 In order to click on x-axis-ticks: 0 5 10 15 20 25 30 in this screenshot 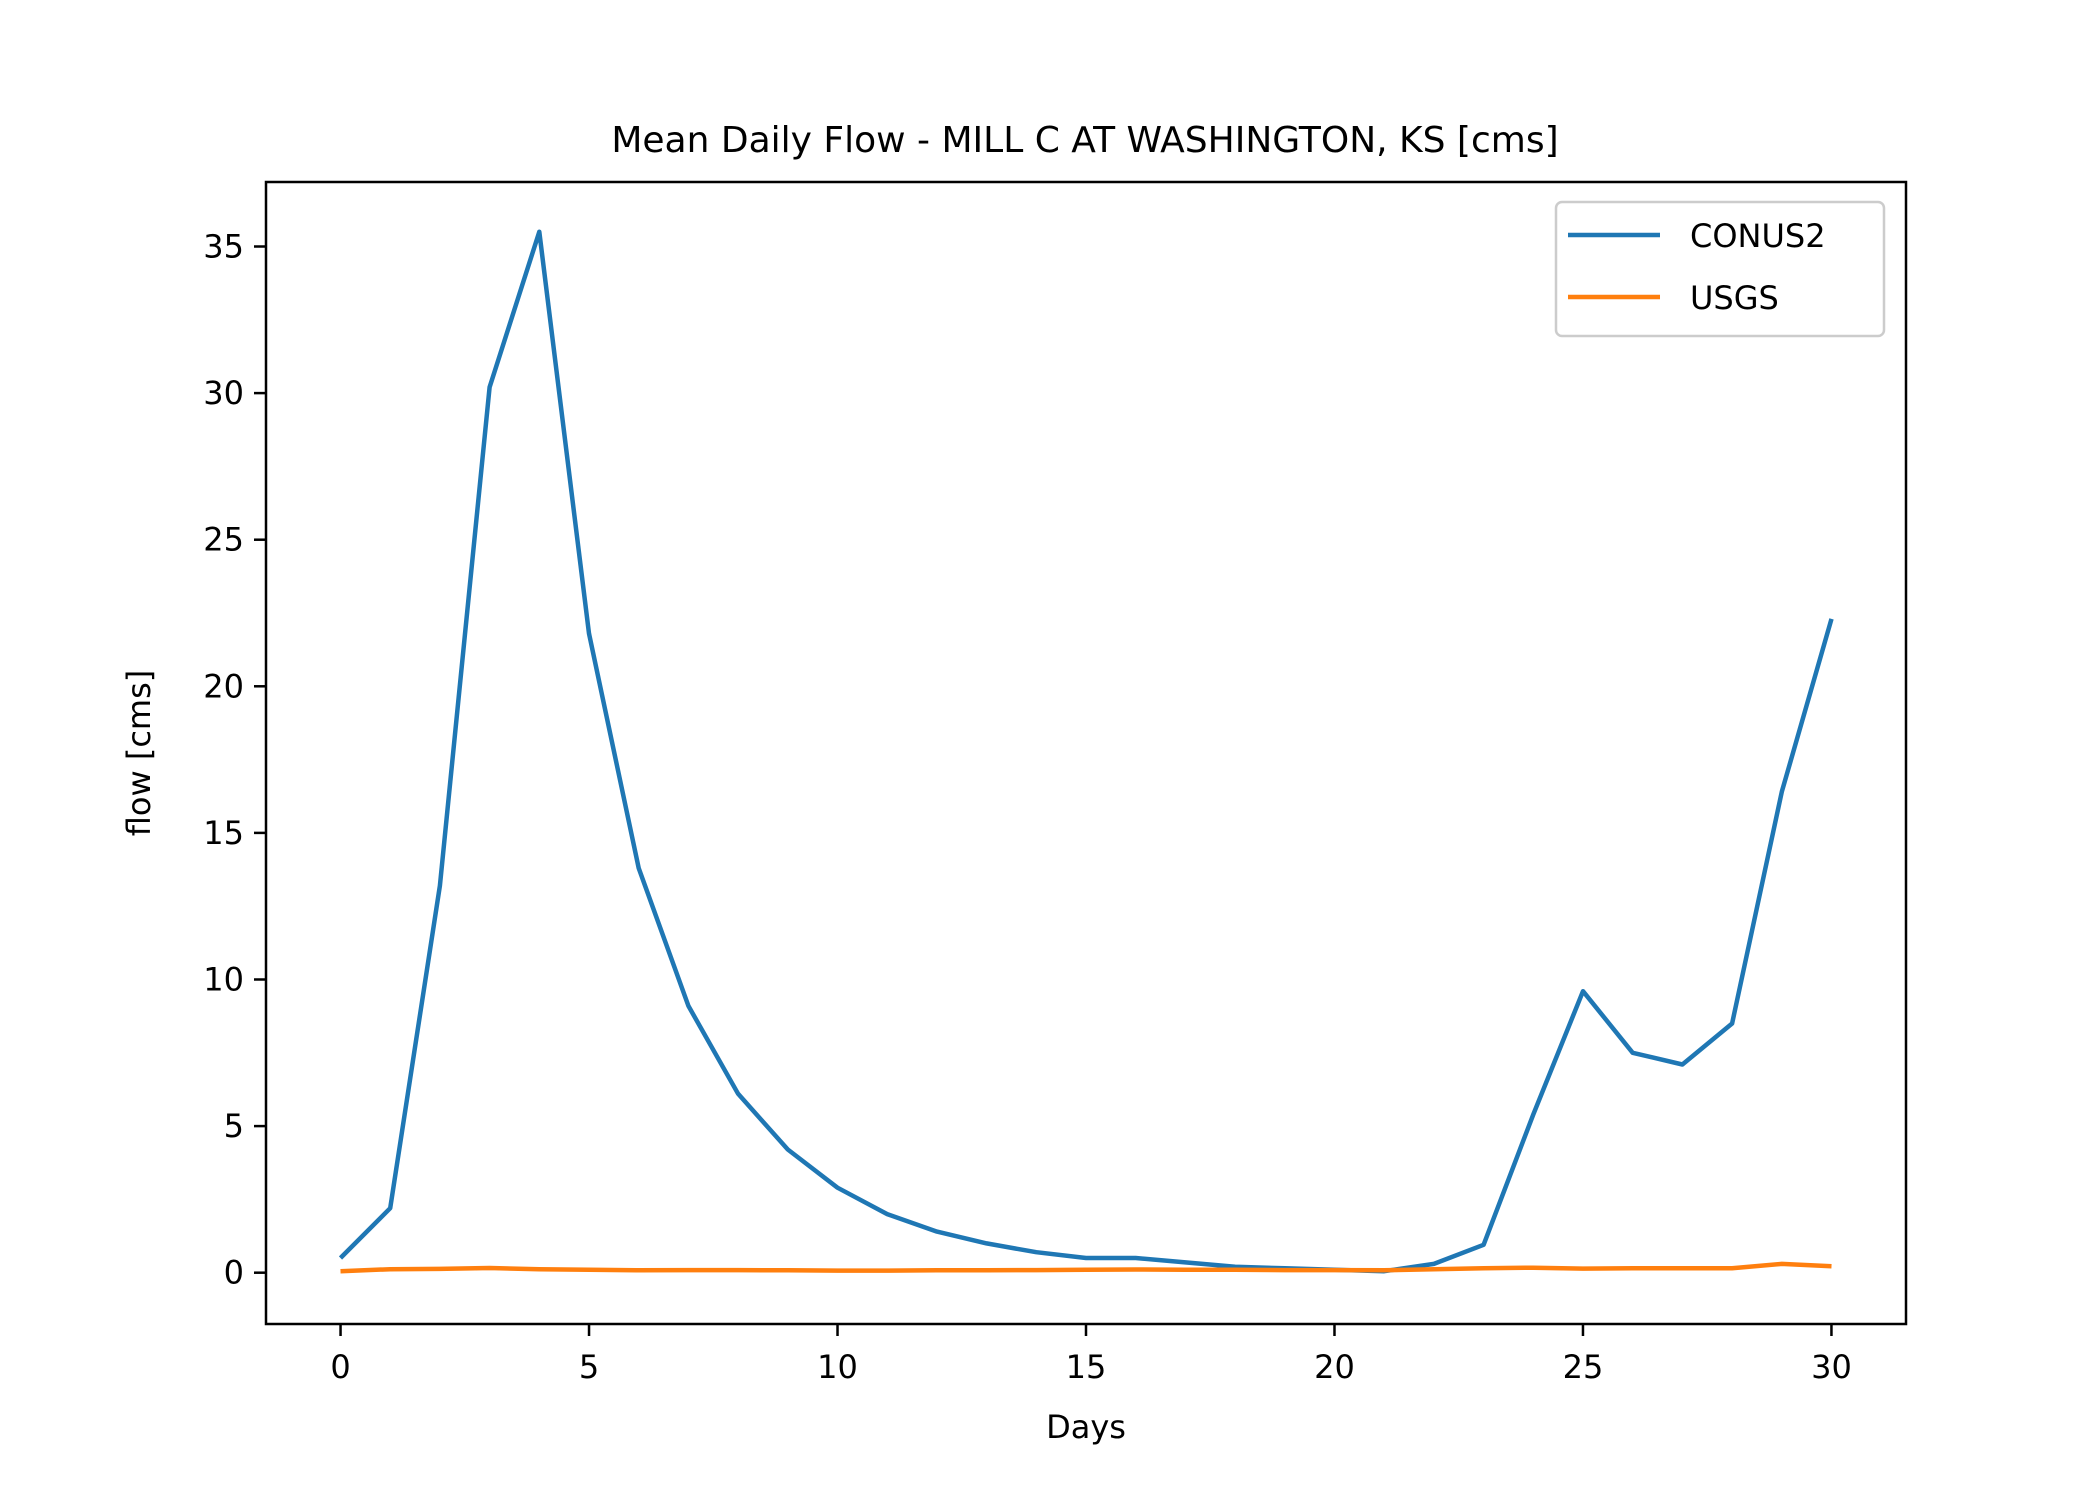, I will do `click(1091, 1355)`.